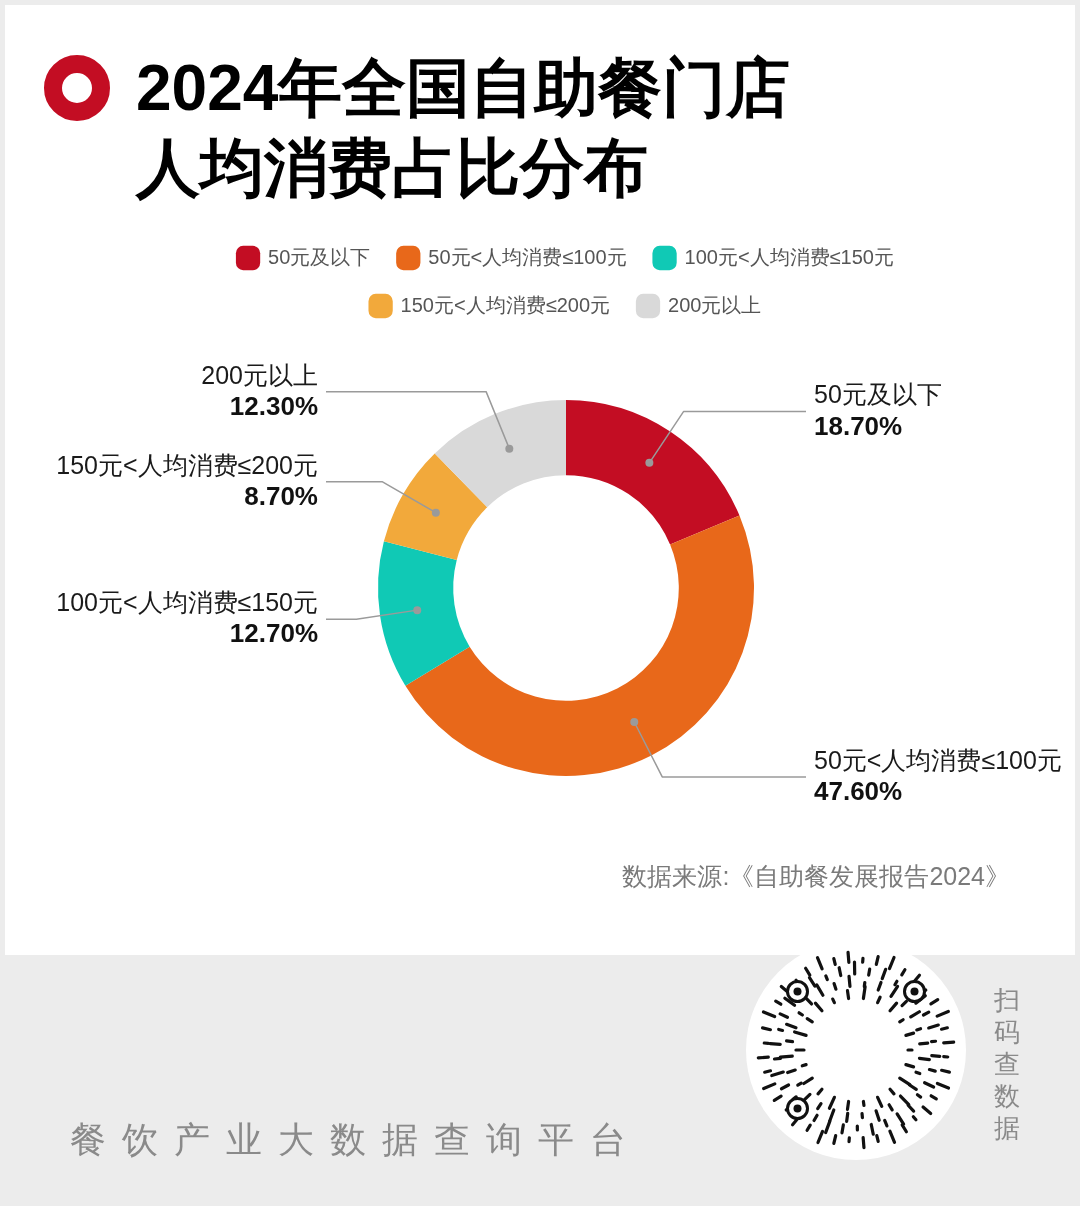 Image resolution: width=1080 pixels, height=1206 pixels. Describe the element at coordinates (858, 425) in the screenshot. I see `data-label: 18.70%` at that location.